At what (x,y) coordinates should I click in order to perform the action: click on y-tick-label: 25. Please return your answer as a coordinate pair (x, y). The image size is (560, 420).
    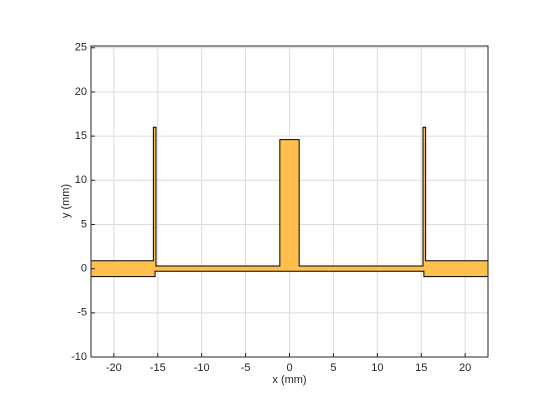
    Looking at the image, I should click on (81, 48).